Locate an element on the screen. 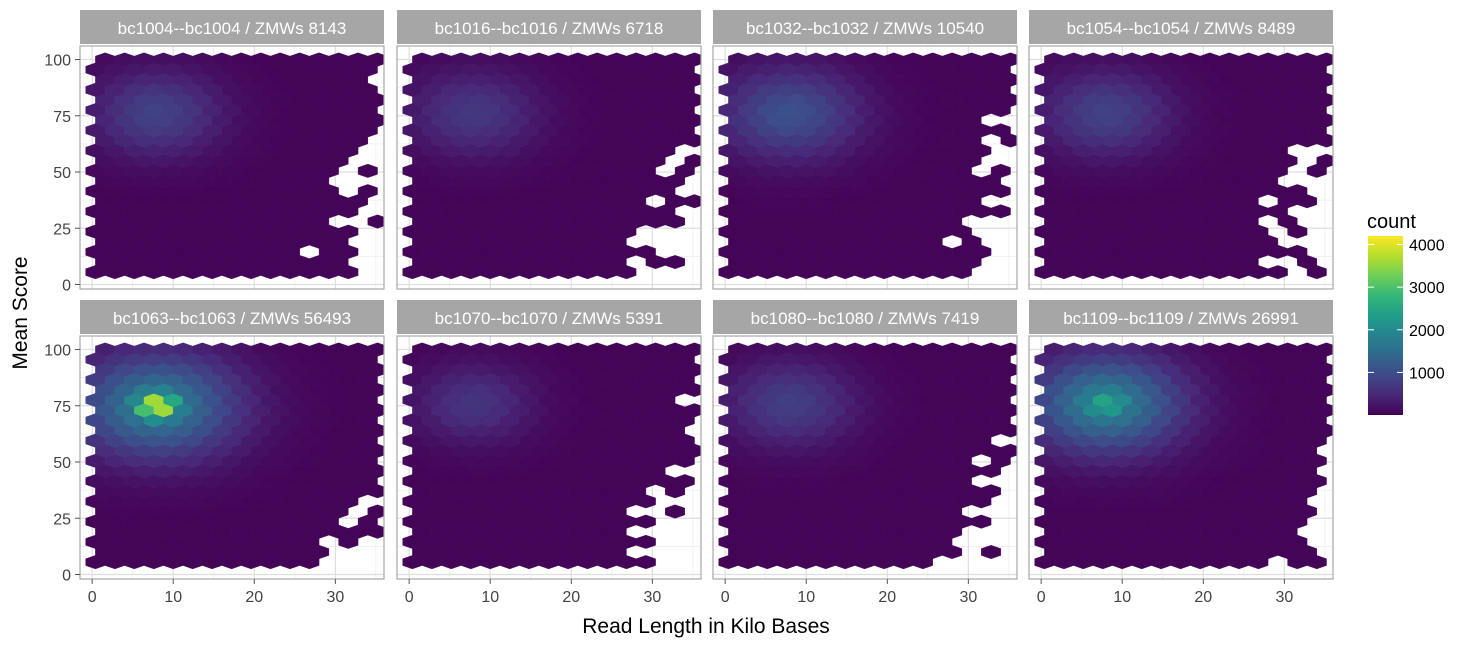  facet-panel: bc1004--bc1004 / ZMWs 8143 is located at coordinates (232, 150).